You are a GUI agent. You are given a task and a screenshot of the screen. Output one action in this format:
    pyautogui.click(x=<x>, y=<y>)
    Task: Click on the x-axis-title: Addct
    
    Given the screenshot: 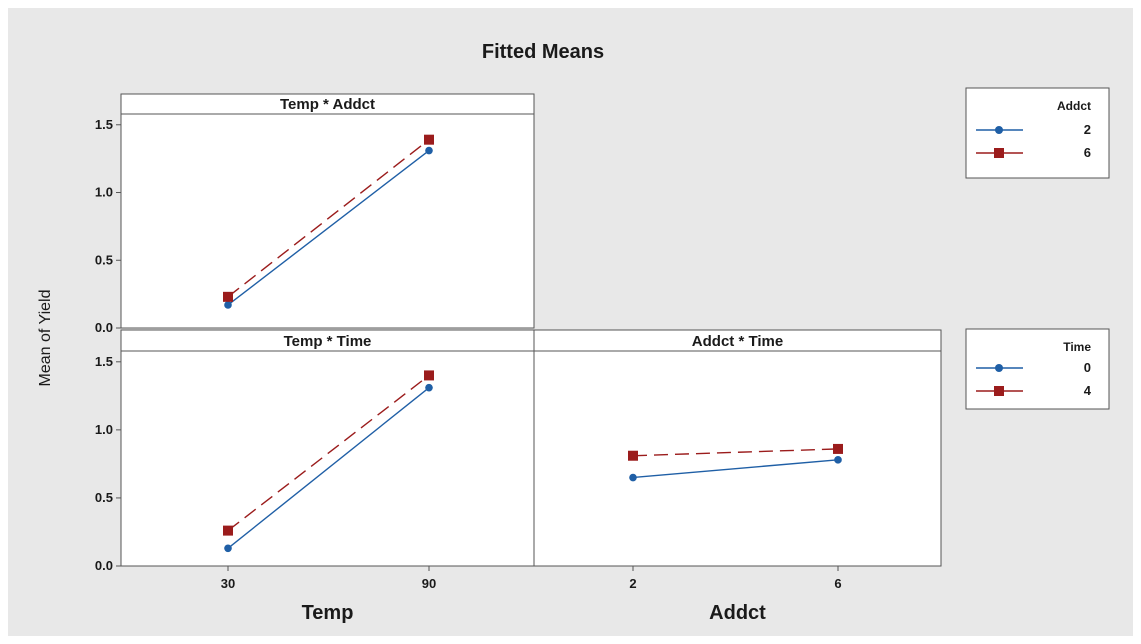 What is the action you would take?
    pyautogui.click(x=737, y=613)
    